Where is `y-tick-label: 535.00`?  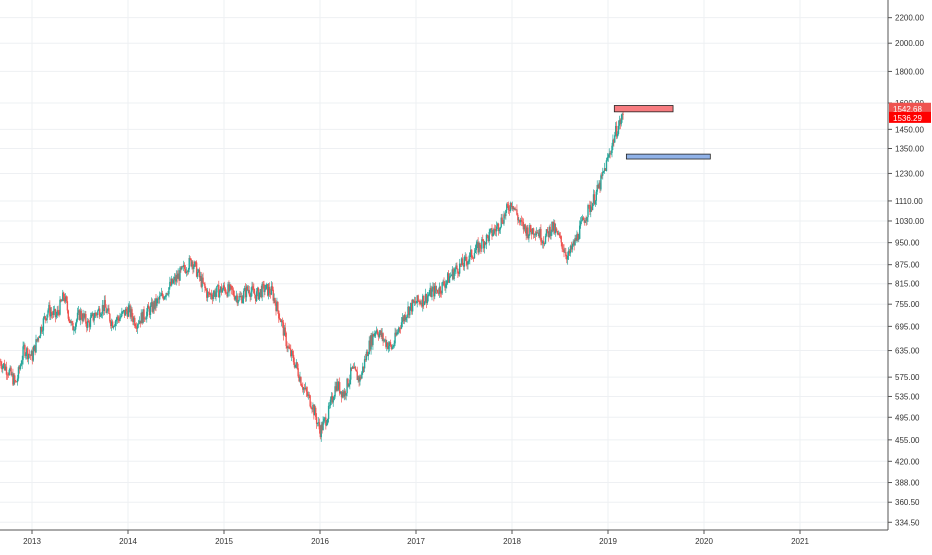 y-tick-label: 535.00 is located at coordinates (907, 396).